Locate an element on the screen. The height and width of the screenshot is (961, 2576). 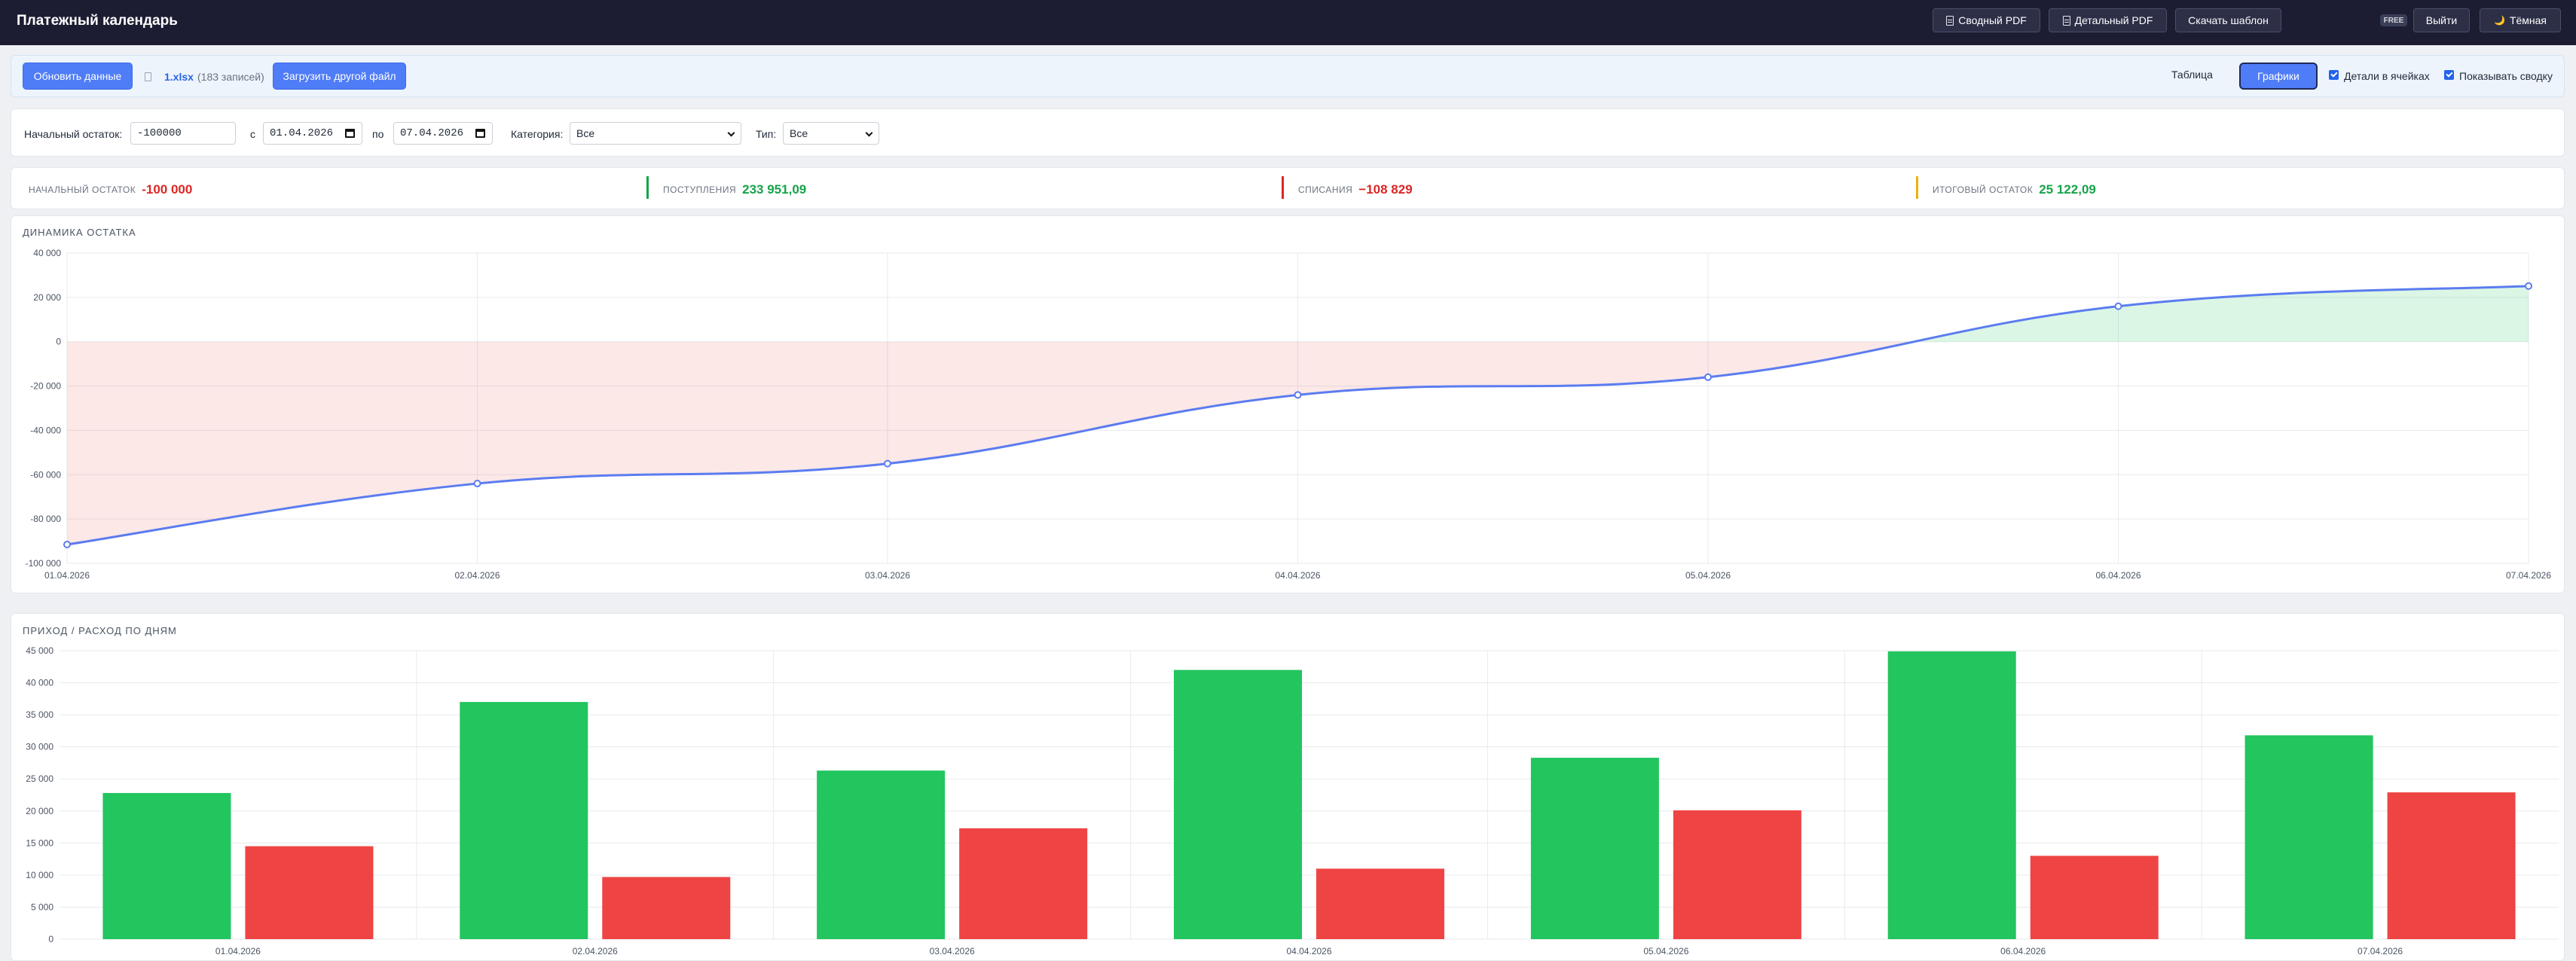
y-tick-label: 35 000 is located at coordinates (39, 714).